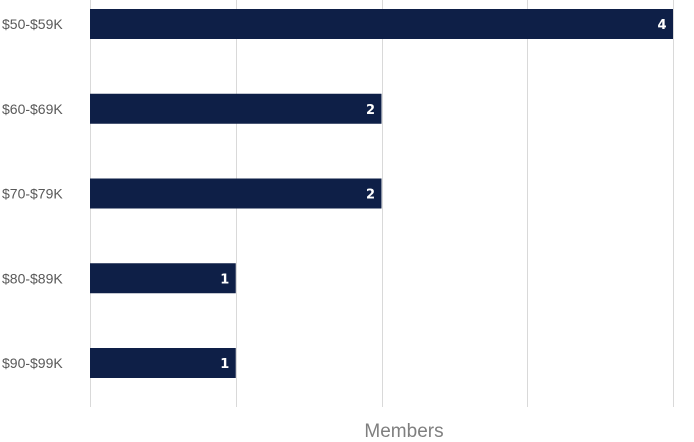  What do you see at coordinates (32, 109) in the screenshot?
I see `category-label-2: $60-$69K` at bounding box center [32, 109].